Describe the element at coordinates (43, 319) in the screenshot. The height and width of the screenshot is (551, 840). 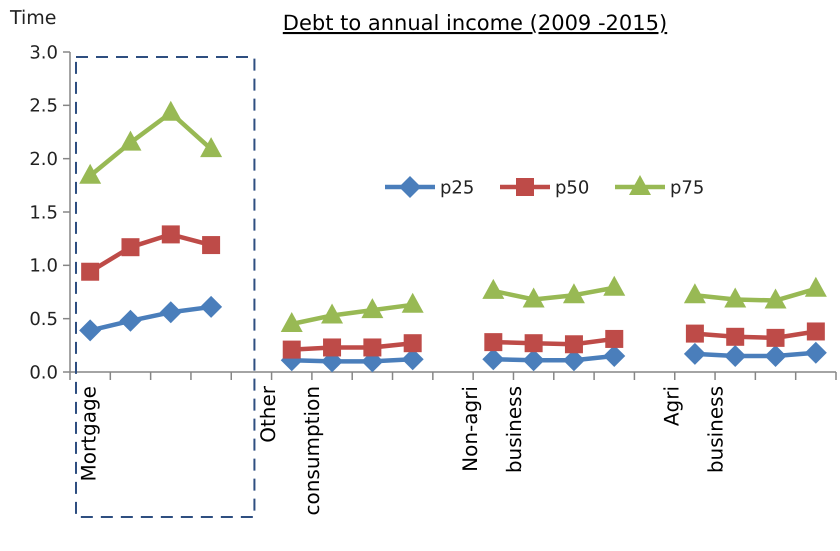
I see `y-tick-label: 0.5` at that location.